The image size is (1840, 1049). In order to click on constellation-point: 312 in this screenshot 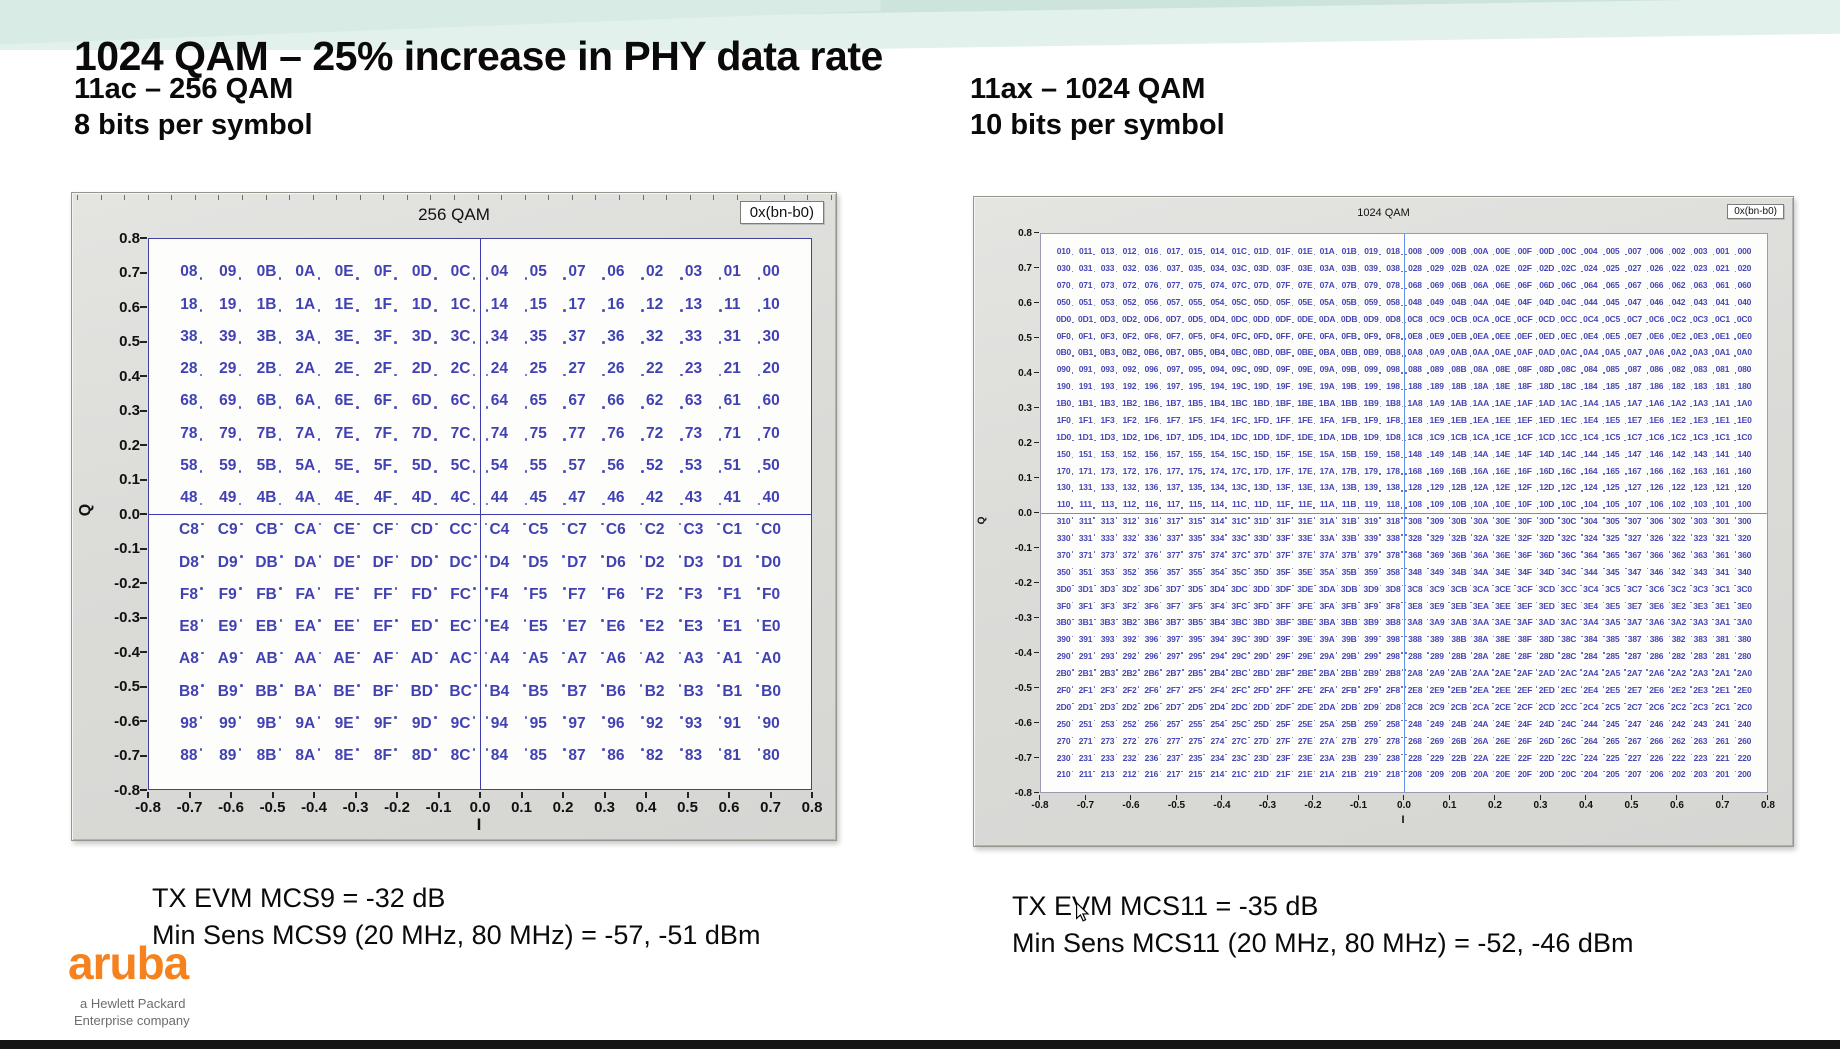, I will do `click(1129, 521)`.